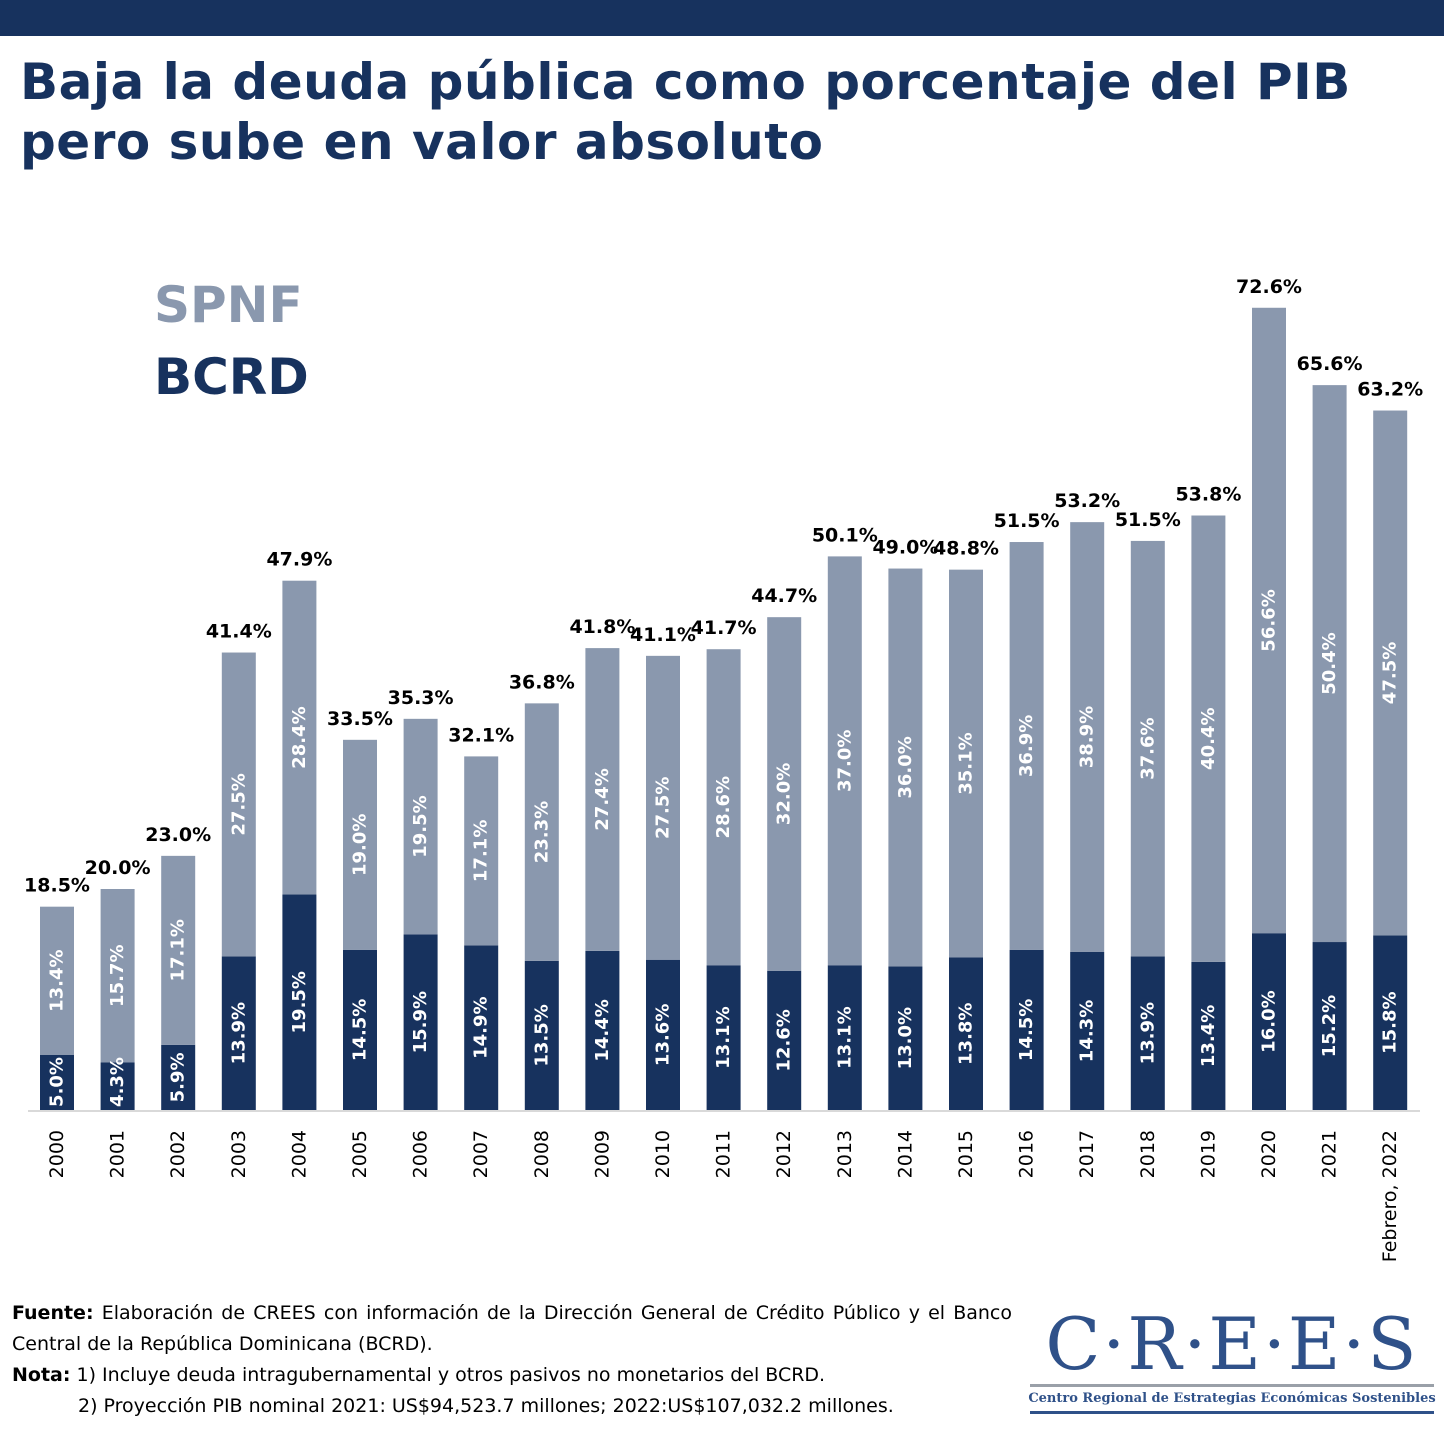 Image resolution: width=1444 pixels, height=1444 pixels. I want to click on bar-bcrd-2006, so click(420, 1022).